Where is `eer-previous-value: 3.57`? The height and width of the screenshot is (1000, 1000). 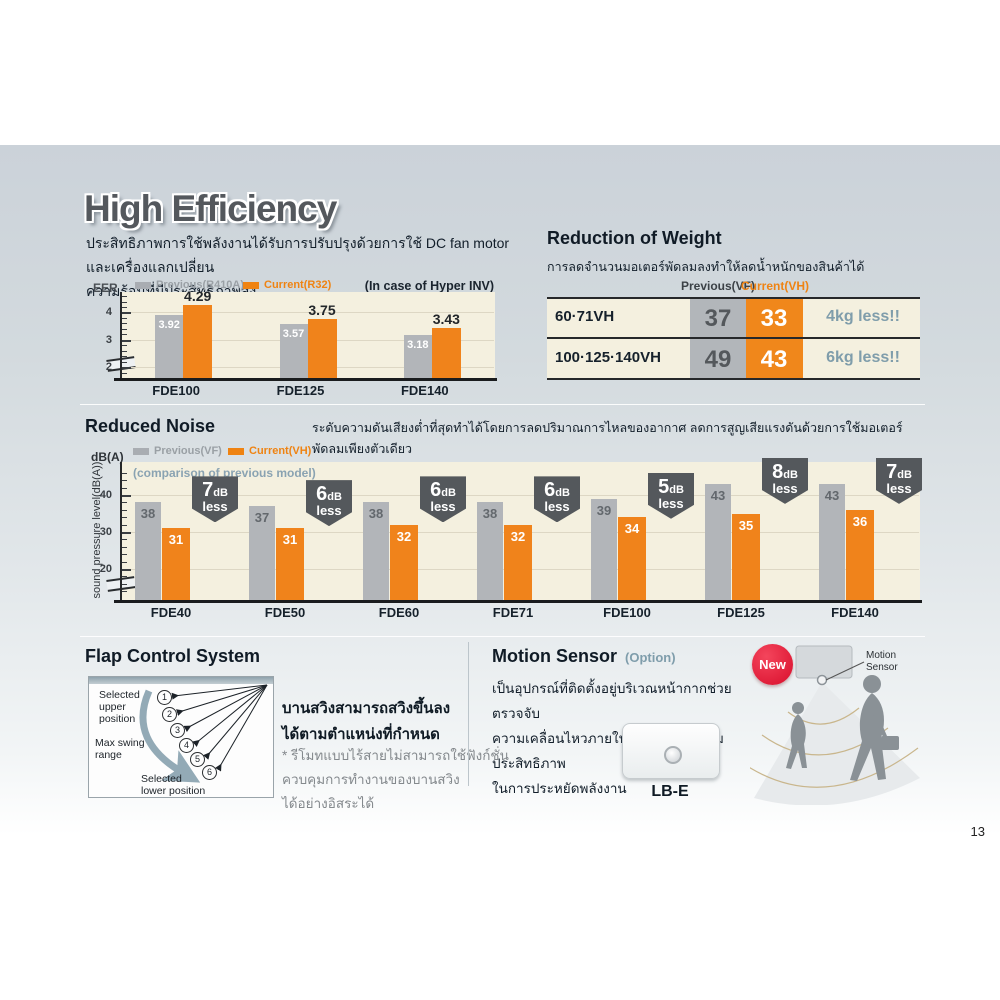 eer-previous-value: 3.57 is located at coordinates (293, 334).